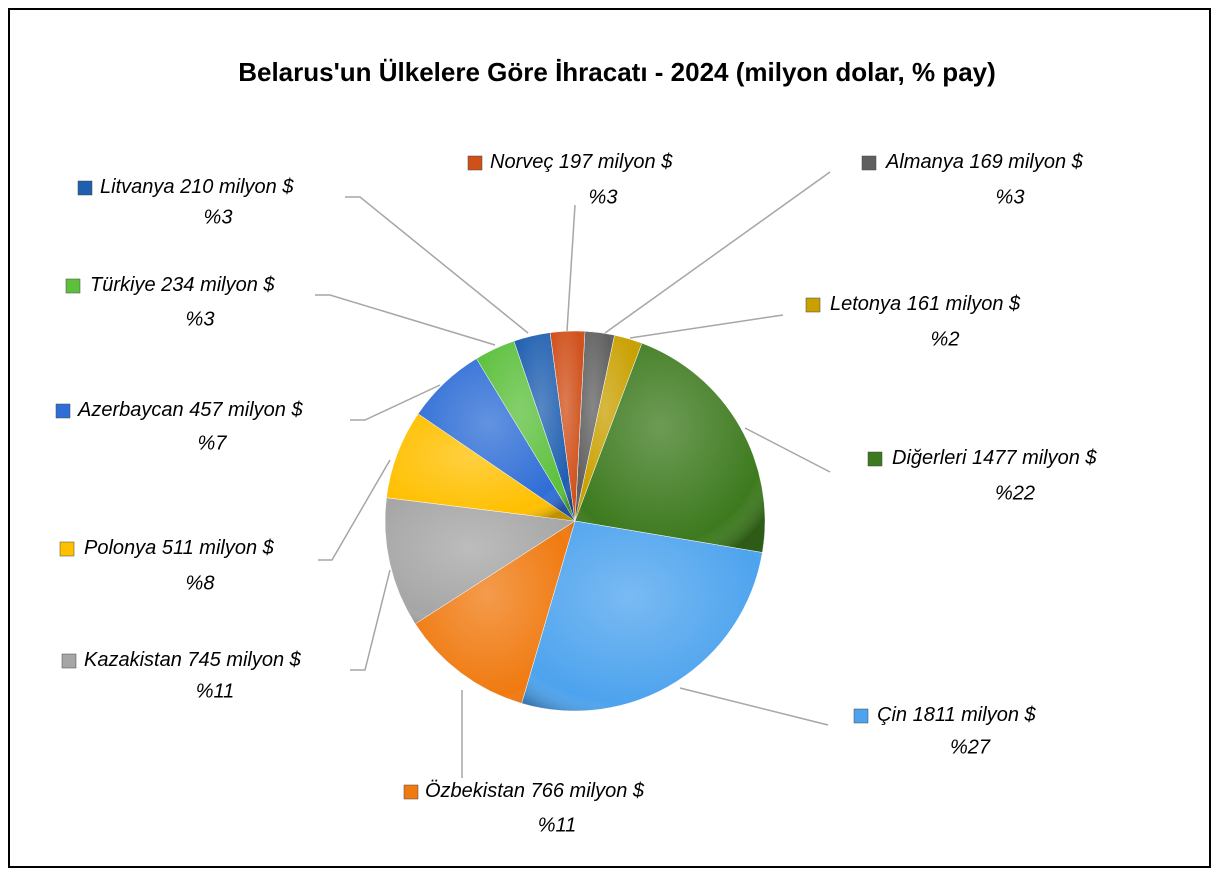 This screenshot has width=1219, height=881. What do you see at coordinates (1026, 162) in the screenshot?
I see `value-label: 169 milyon $` at bounding box center [1026, 162].